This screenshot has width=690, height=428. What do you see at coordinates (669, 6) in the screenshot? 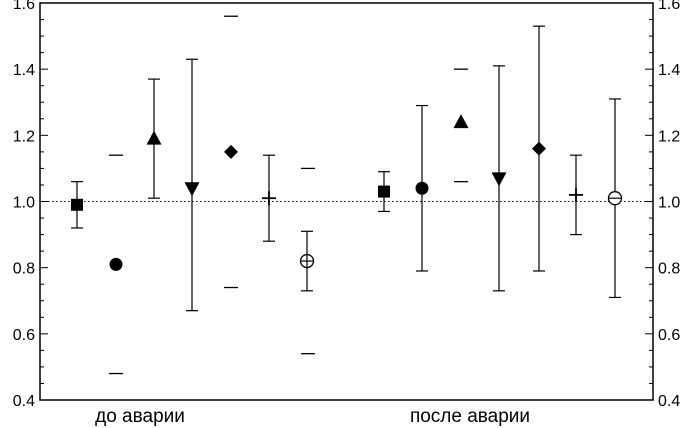
I see `y-tick-label-right: 1.6` at bounding box center [669, 6].